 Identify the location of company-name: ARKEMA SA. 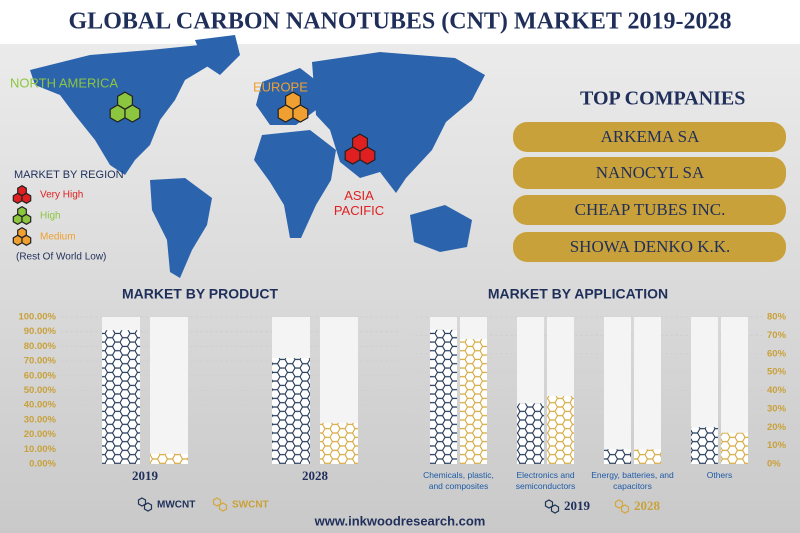
(650, 136).